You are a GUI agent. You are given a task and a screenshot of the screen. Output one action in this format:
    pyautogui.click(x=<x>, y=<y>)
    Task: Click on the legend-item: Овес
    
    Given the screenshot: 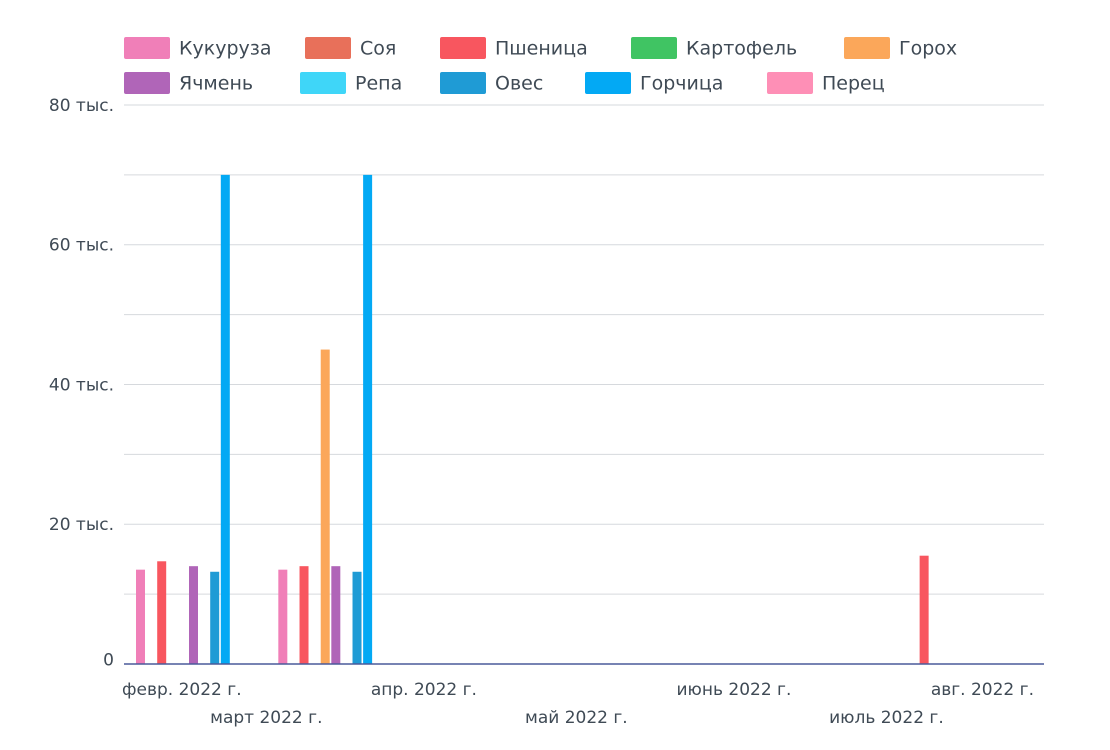 What is the action you would take?
    pyautogui.click(x=491, y=83)
    